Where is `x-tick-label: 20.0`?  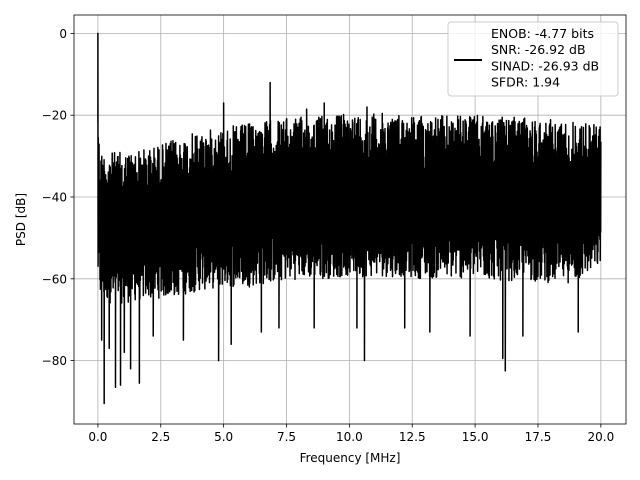 x-tick-label: 20.0 is located at coordinates (600, 437).